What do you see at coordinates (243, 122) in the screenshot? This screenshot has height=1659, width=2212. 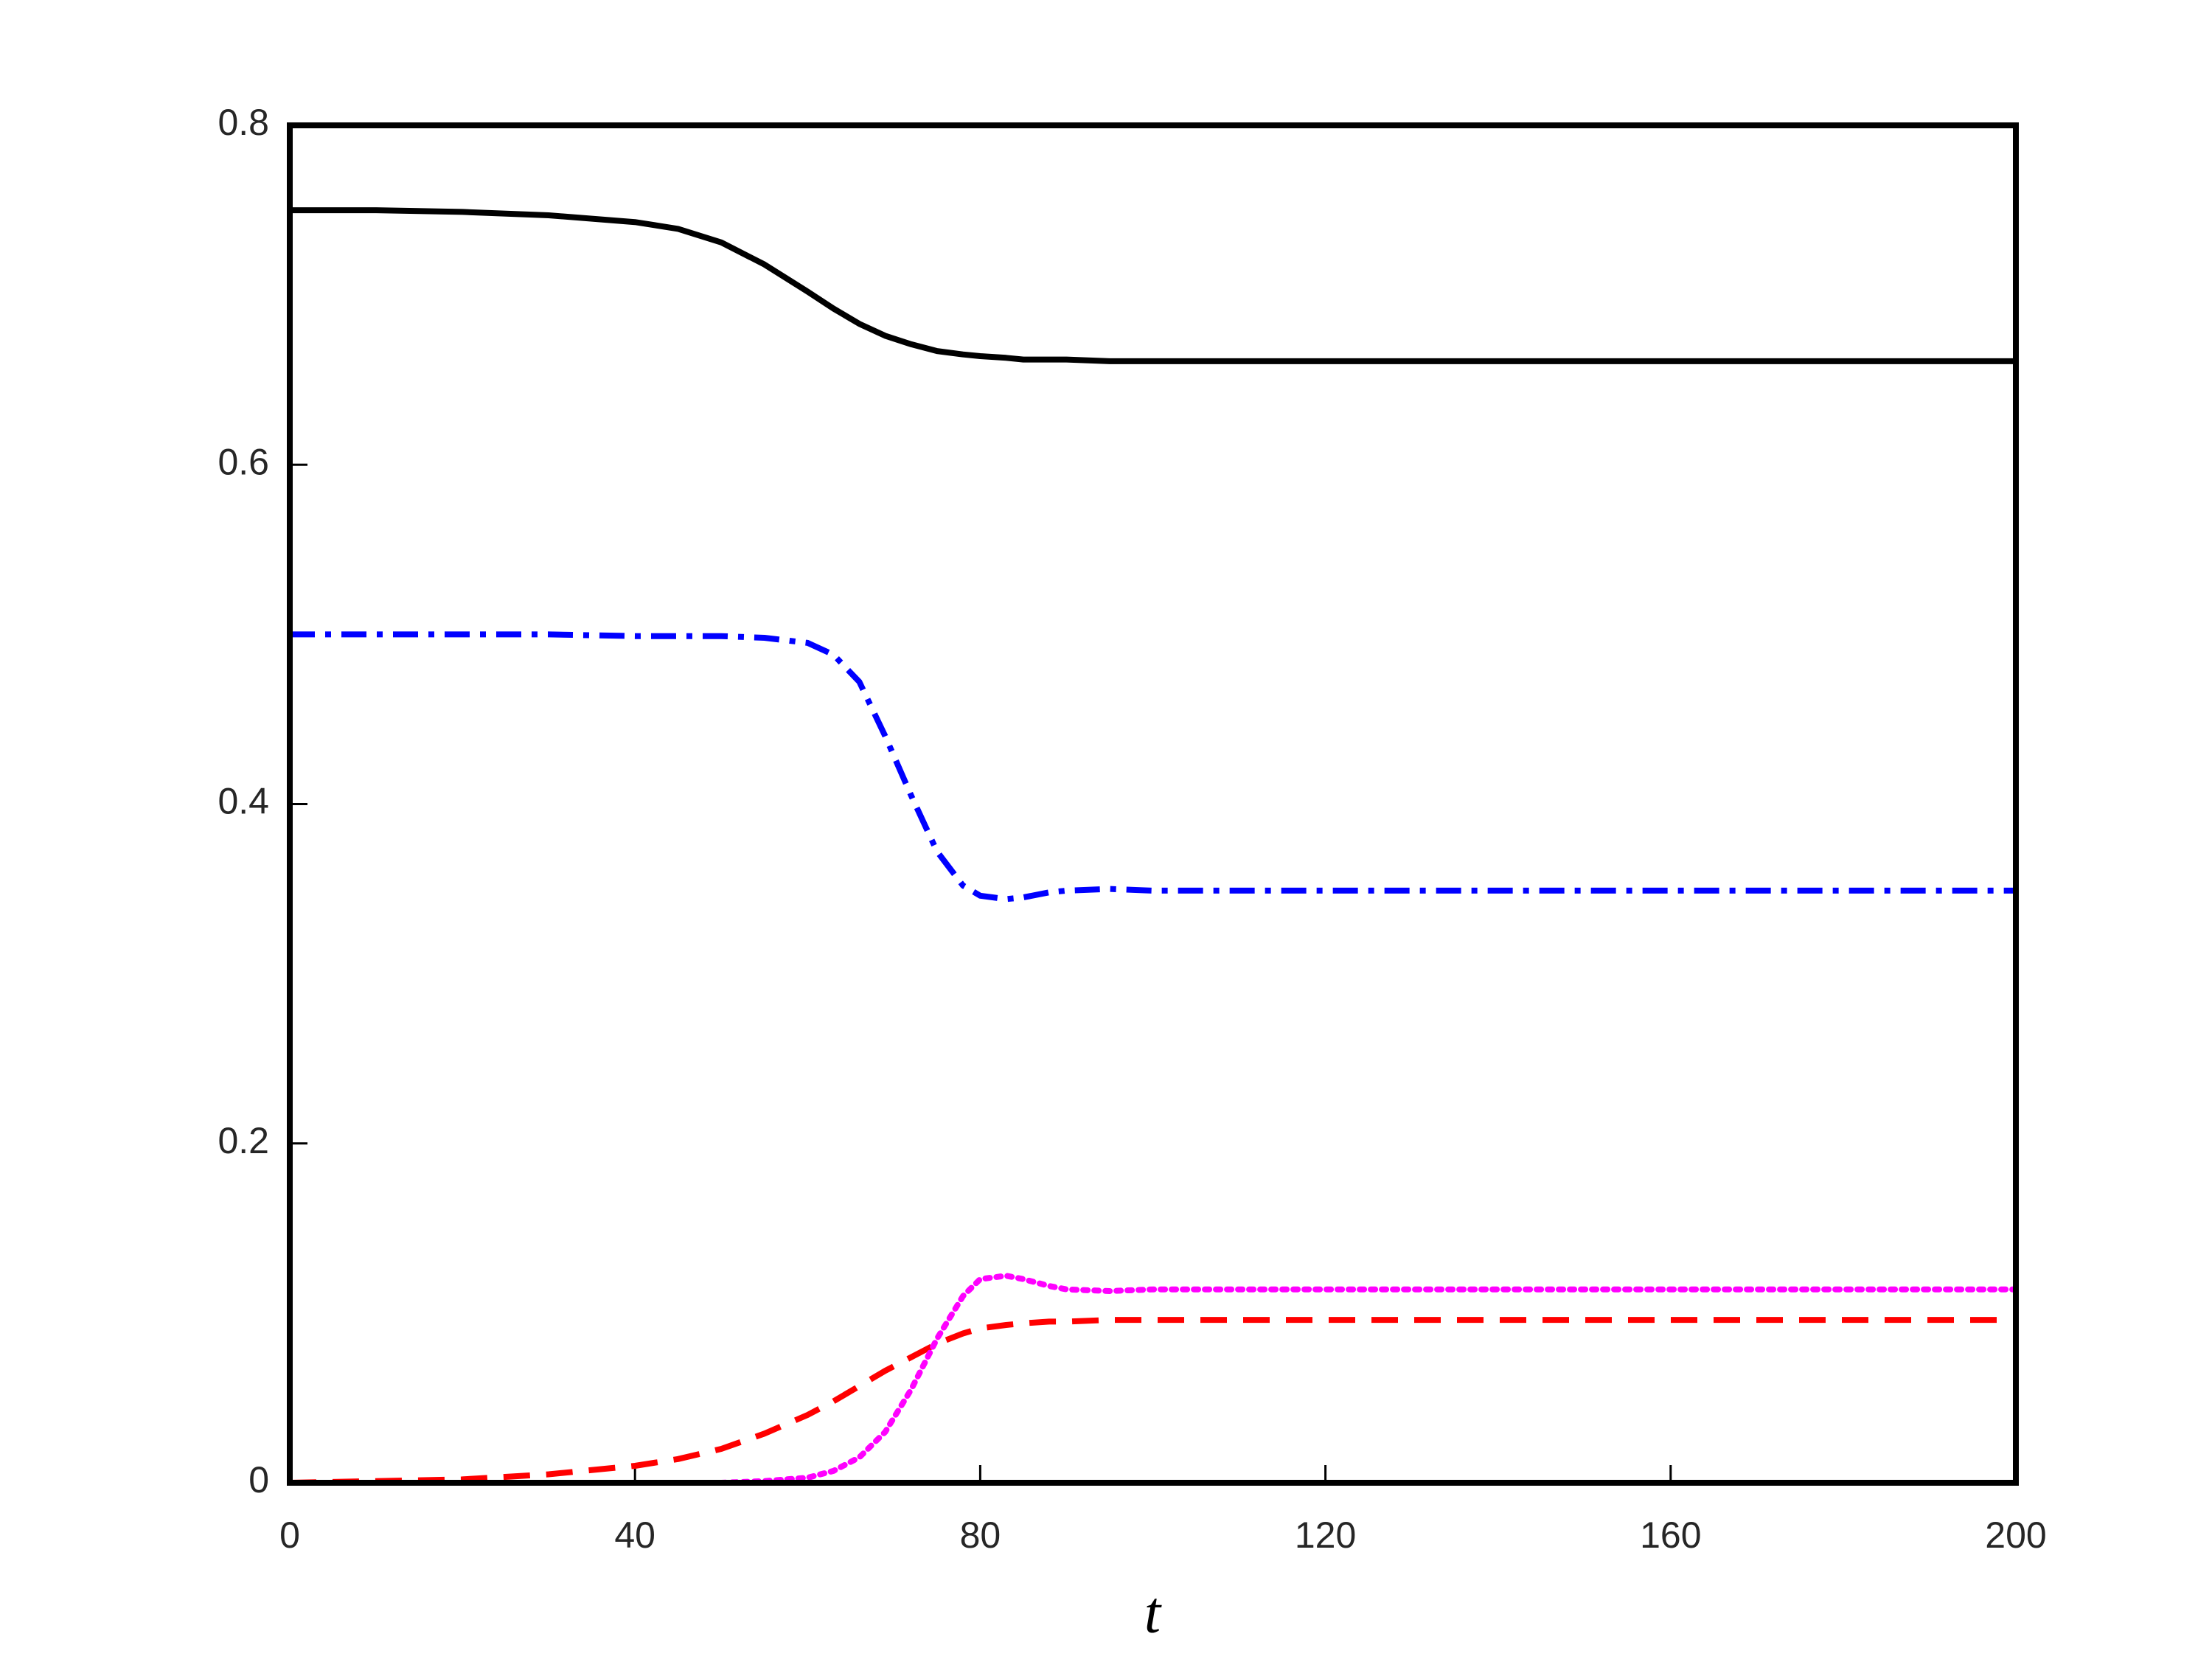 I see `y-tick-label: 0.8` at bounding box center [243, 122].